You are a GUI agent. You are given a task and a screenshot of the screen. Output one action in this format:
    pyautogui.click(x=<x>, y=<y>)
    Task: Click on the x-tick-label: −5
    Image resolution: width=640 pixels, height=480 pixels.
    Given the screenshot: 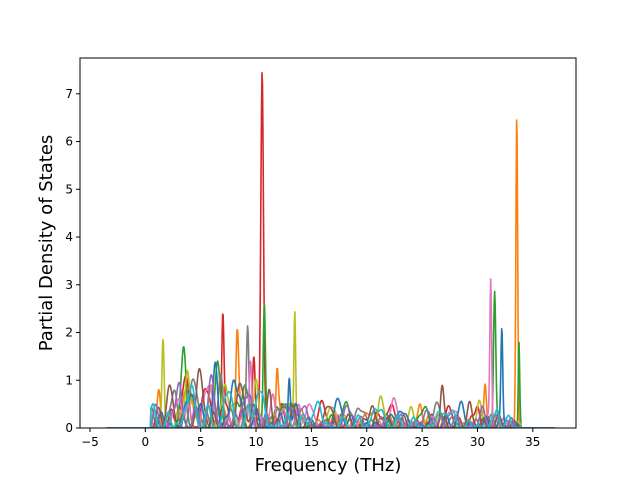 What is the action you would take?
    pyautogui.click(x=90, y=442)
    